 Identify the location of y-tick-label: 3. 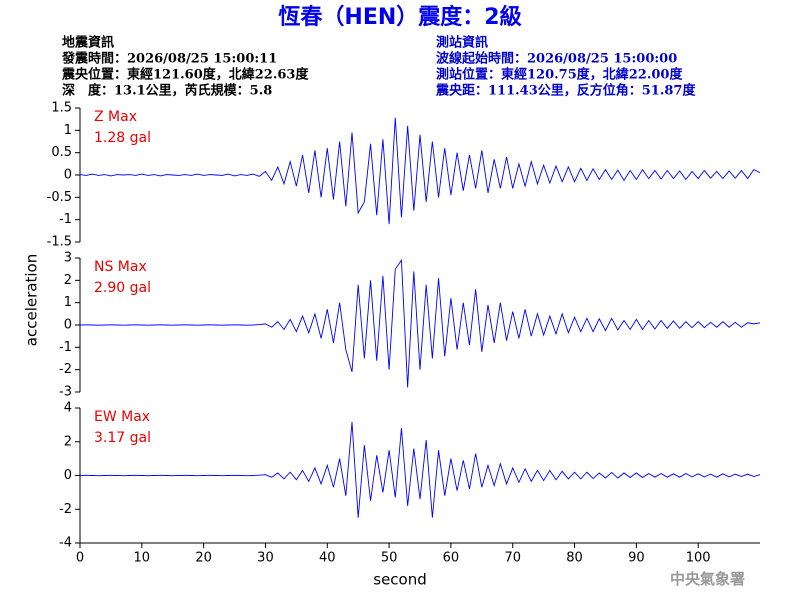
(68, 258).